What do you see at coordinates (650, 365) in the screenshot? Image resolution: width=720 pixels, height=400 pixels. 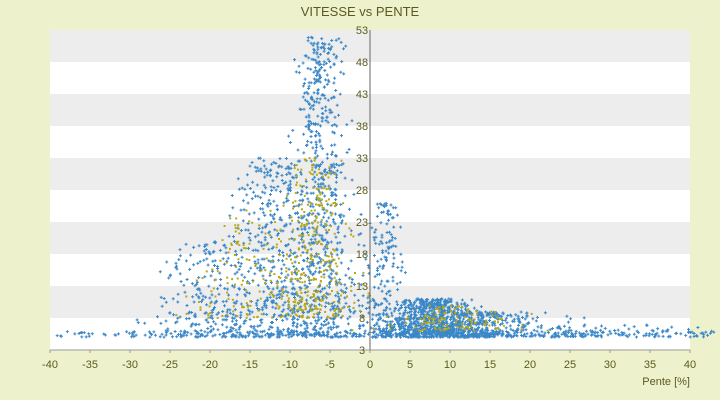 I see `x-tick-label: 35` at bounding box center [650, 365].